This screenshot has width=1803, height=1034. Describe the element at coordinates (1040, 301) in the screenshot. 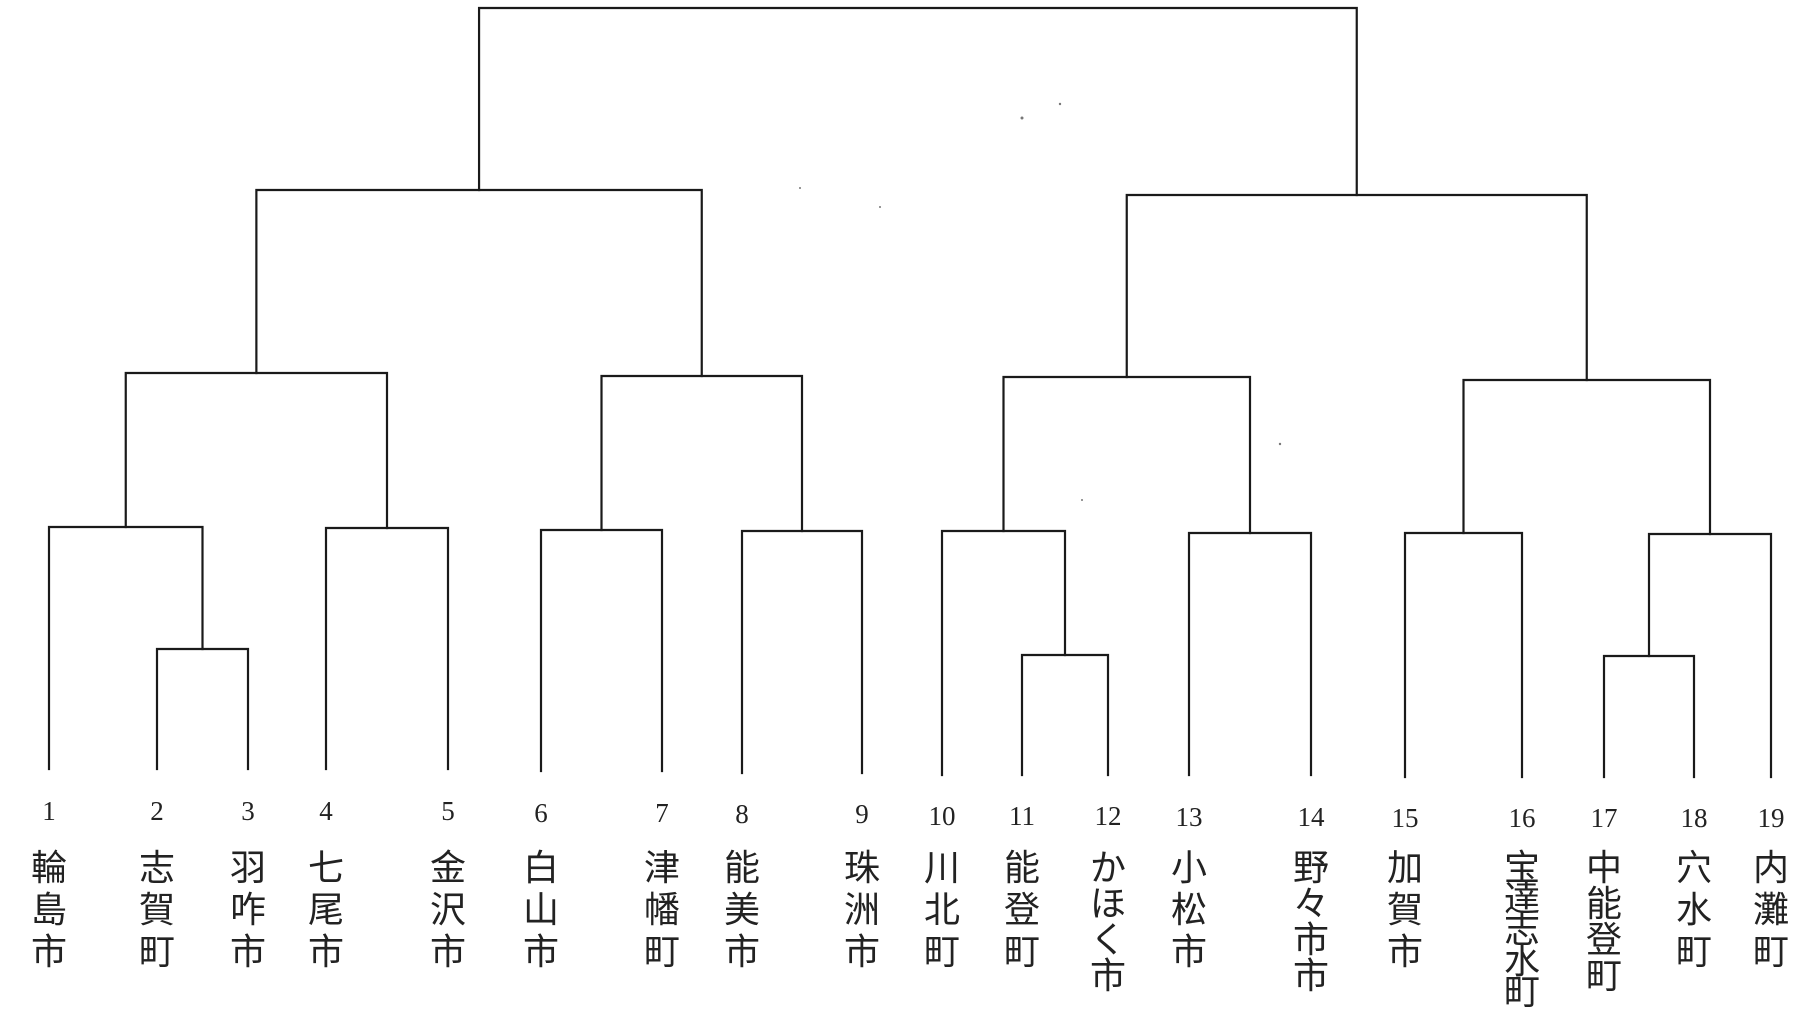

I see `scan-specks` at that location.